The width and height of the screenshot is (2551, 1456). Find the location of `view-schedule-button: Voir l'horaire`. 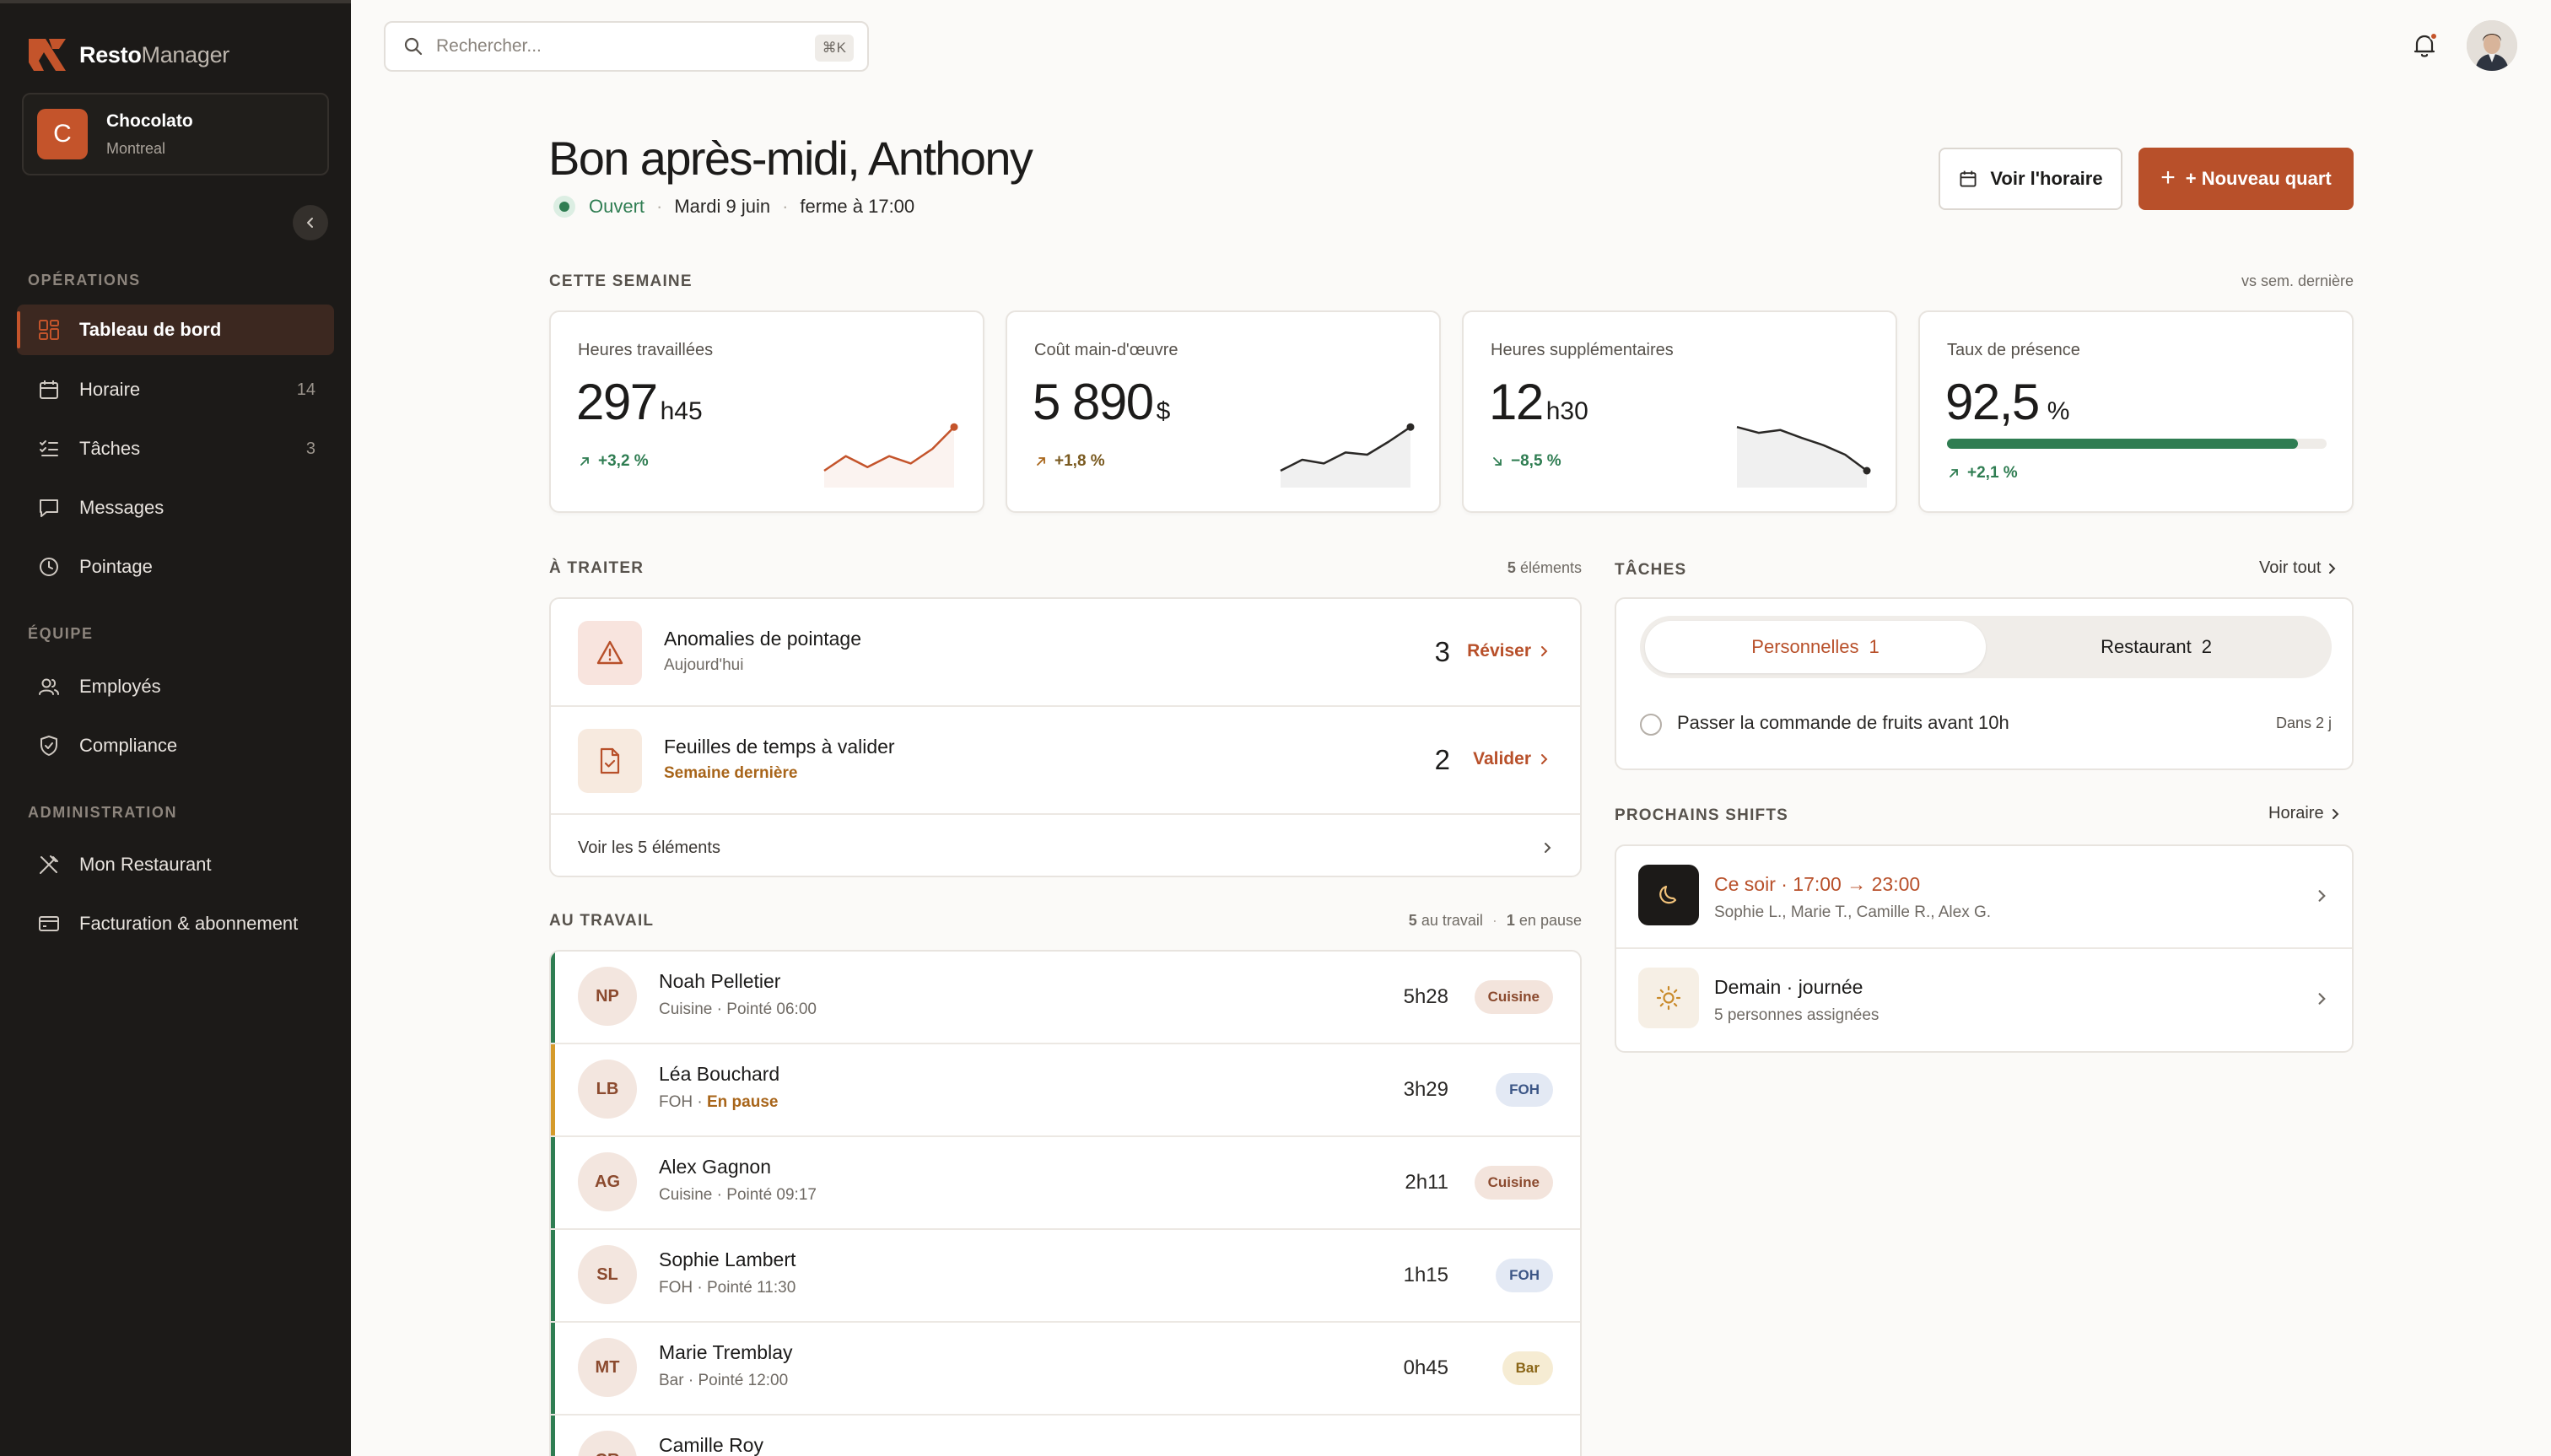

view-schedule-button: Voir l'horaire is located at coordinates (2030, 179).